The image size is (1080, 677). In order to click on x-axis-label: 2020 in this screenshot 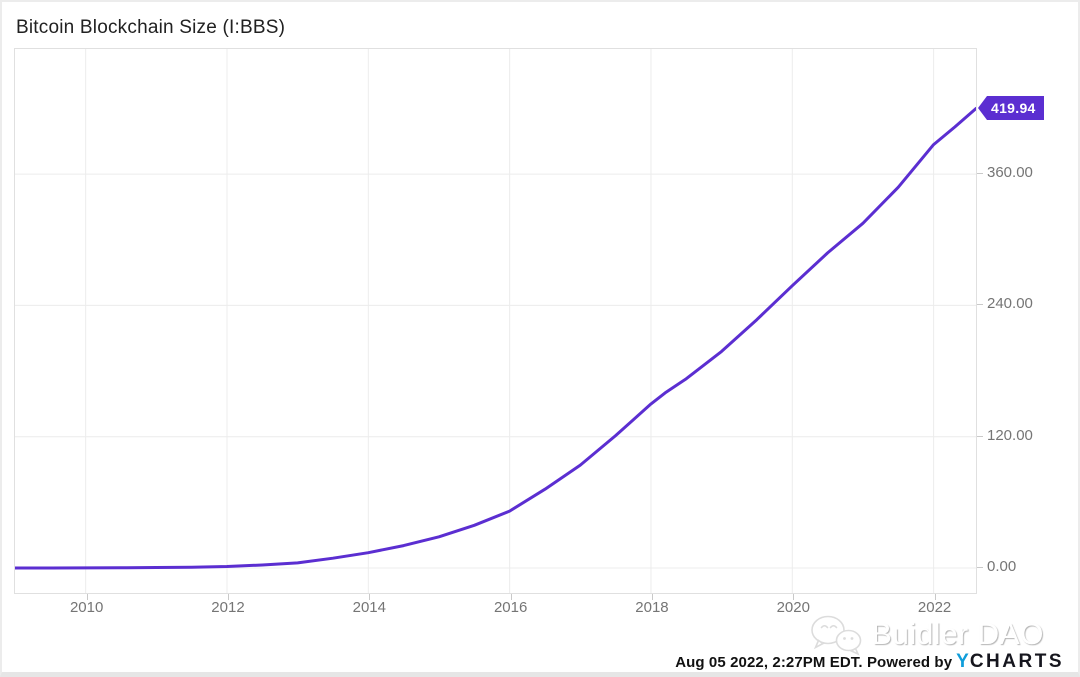, I will do `click(793, 607)`.